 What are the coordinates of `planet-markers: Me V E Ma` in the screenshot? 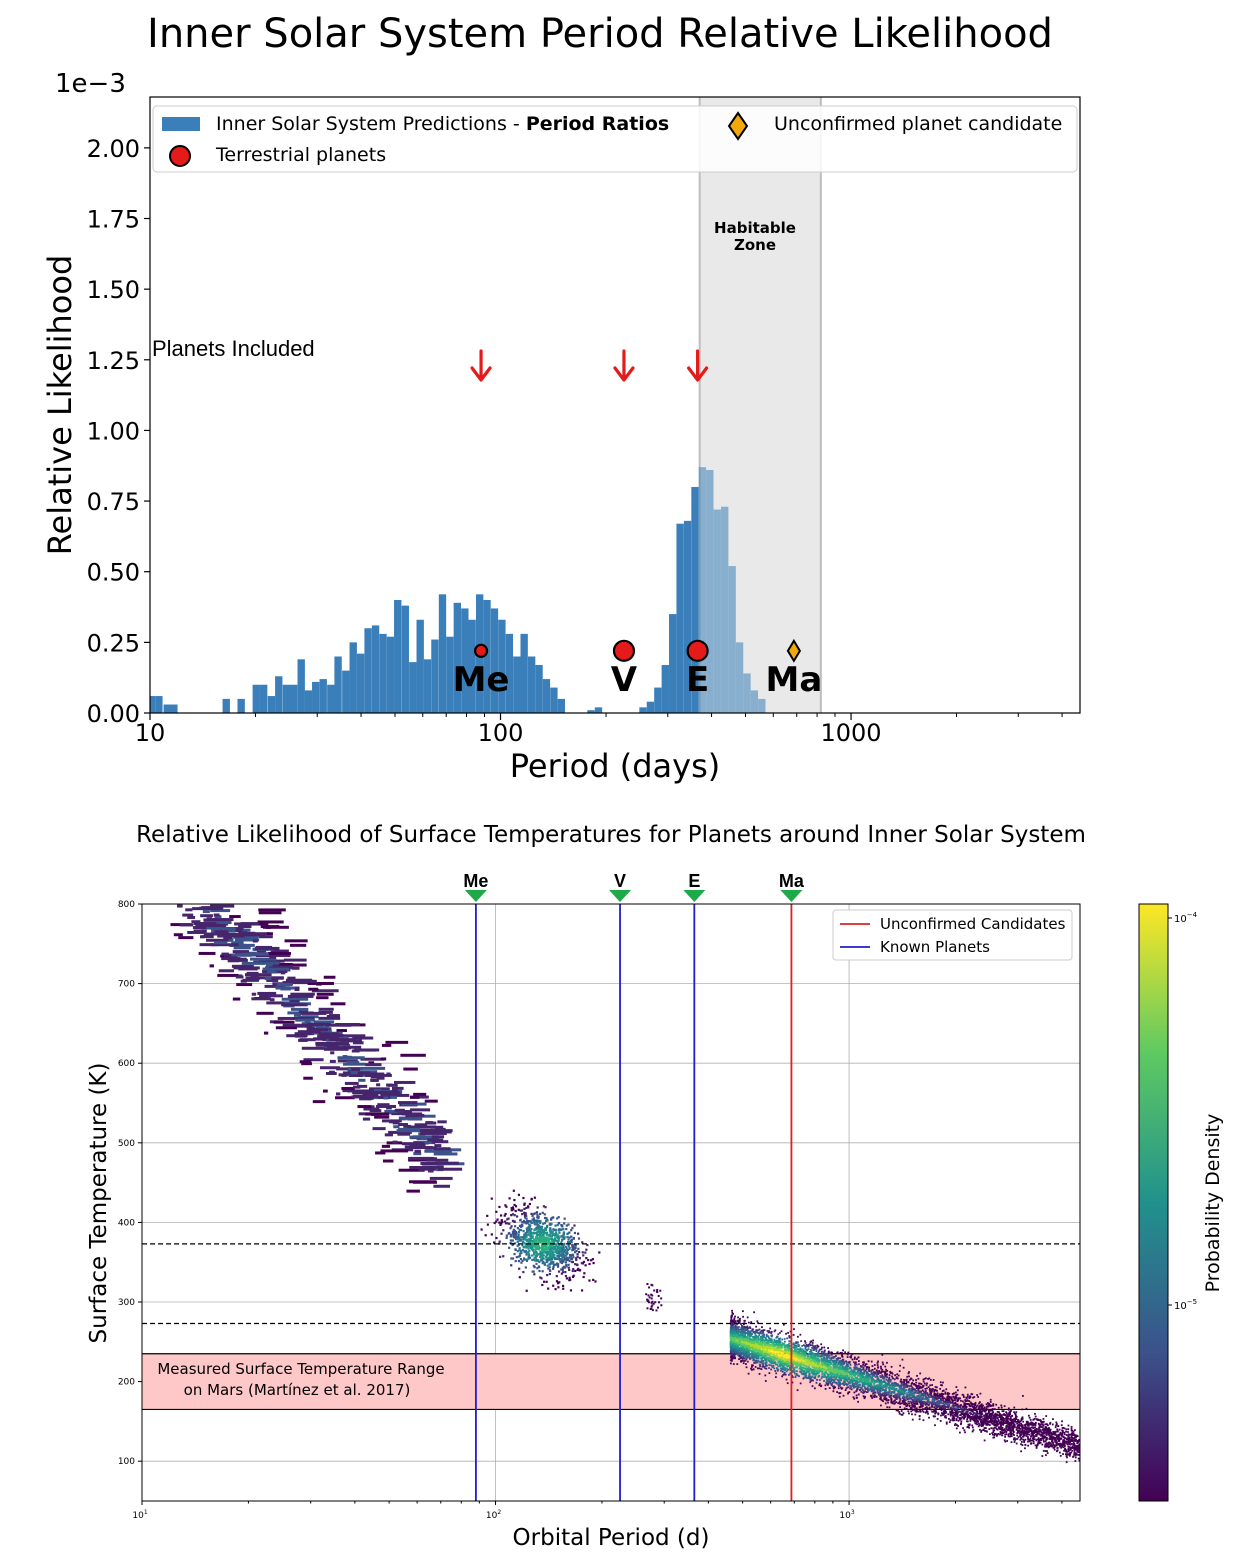 It's located at (637, 669).